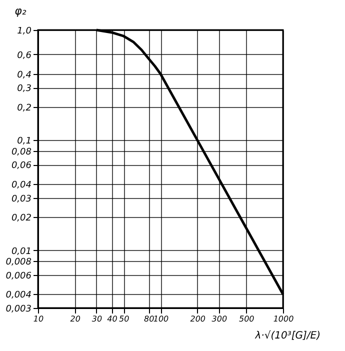 The width and height of the screenshot is (345, 351). What do you see at coordinates (198, 319) in the screenshot?
I see `x-tick-label: 200` at bounding box center [198, 319].